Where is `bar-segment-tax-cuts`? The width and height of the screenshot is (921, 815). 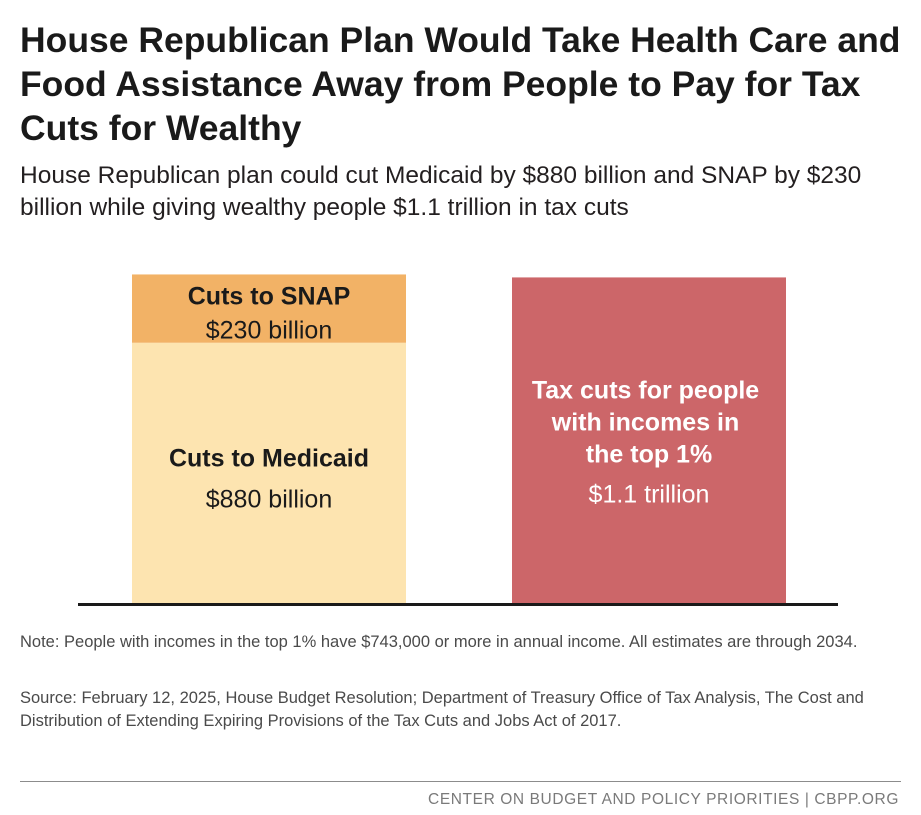 bar-segment-tax-cuts is located at coordinates (649, 440).